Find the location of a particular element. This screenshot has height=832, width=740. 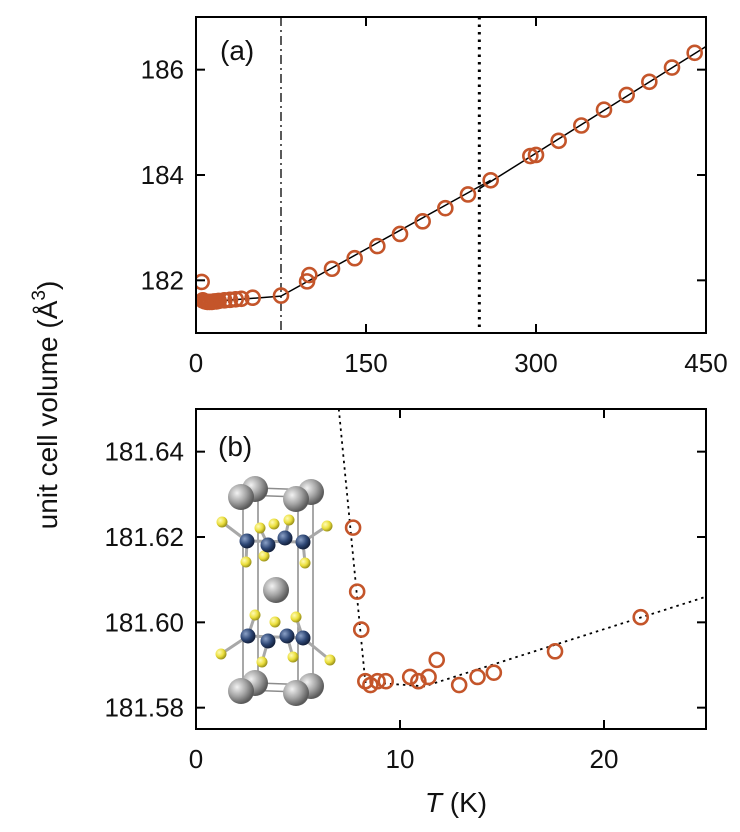

panel-b-label: (b) is located at coordinates (235, 446).